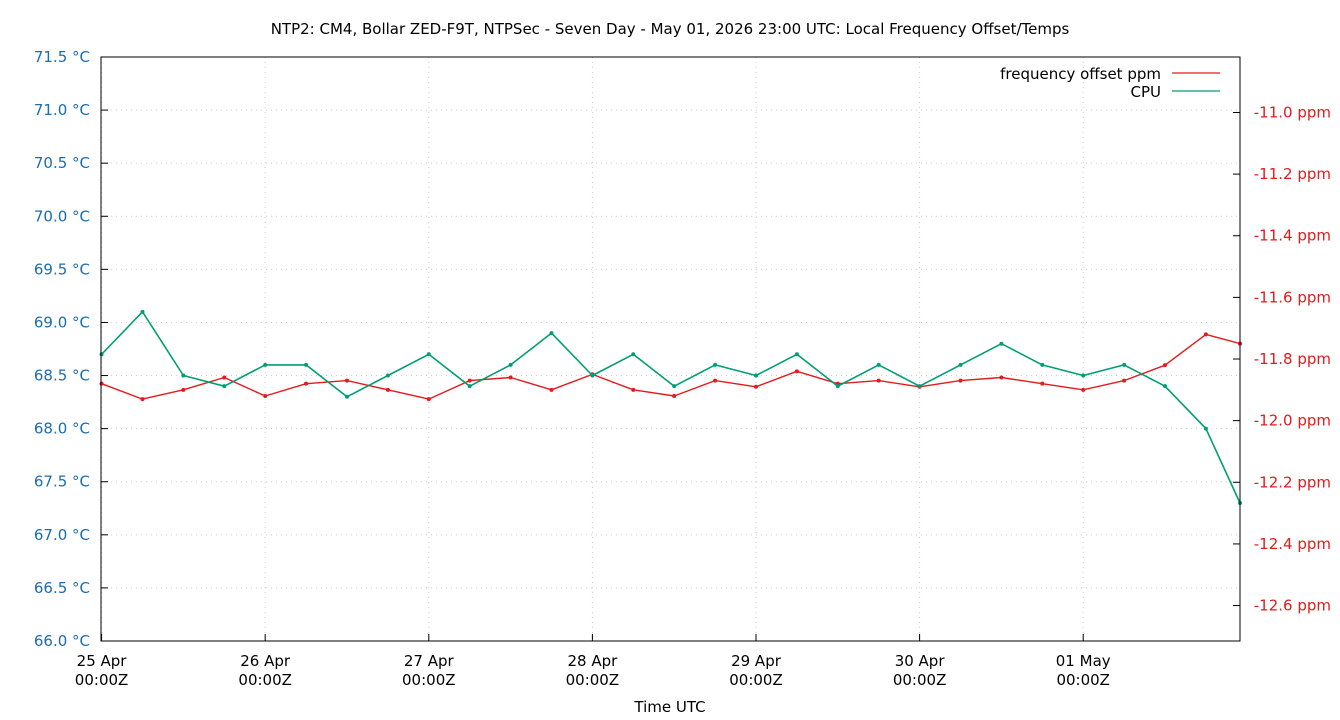 The image size is (1340, 720). I want to click on y-tick-label: 67.0 °C, so click(62, 535).